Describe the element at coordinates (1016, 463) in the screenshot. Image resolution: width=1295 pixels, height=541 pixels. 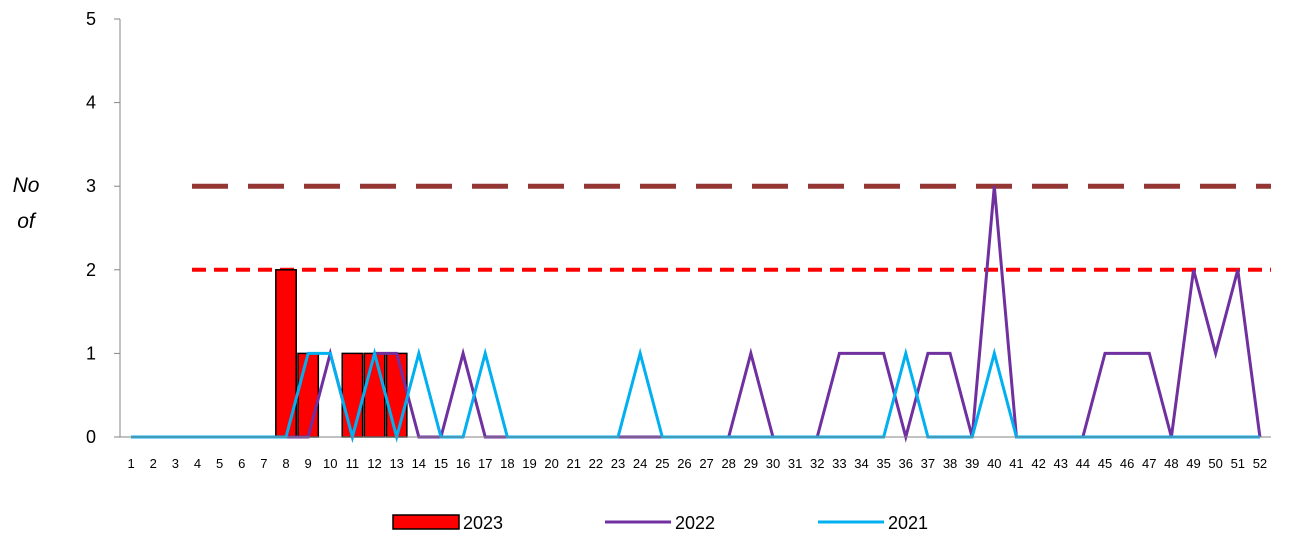
I see `x-tick-label-41: 41` at that location.